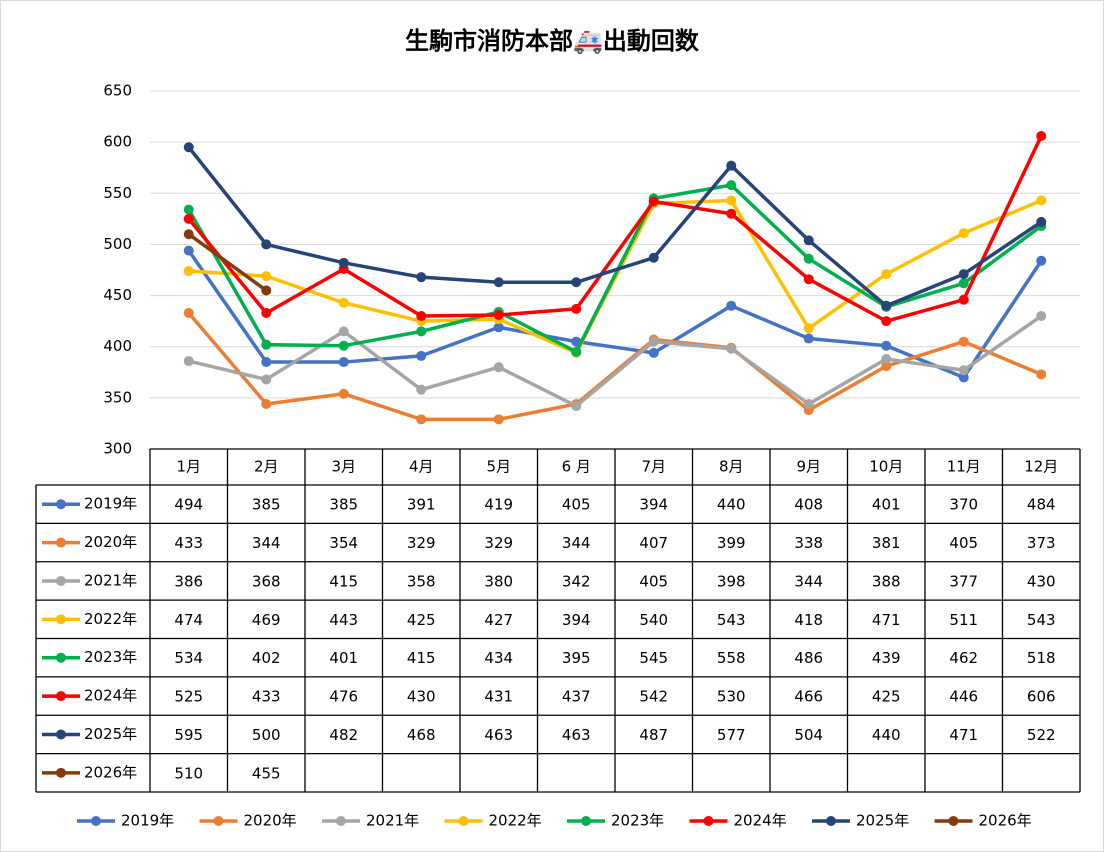 This screenshot has height=852, width=1104. Describe the element at coordinates (731, 543) in the screenshot. I see `table-cell: 399` at that location.